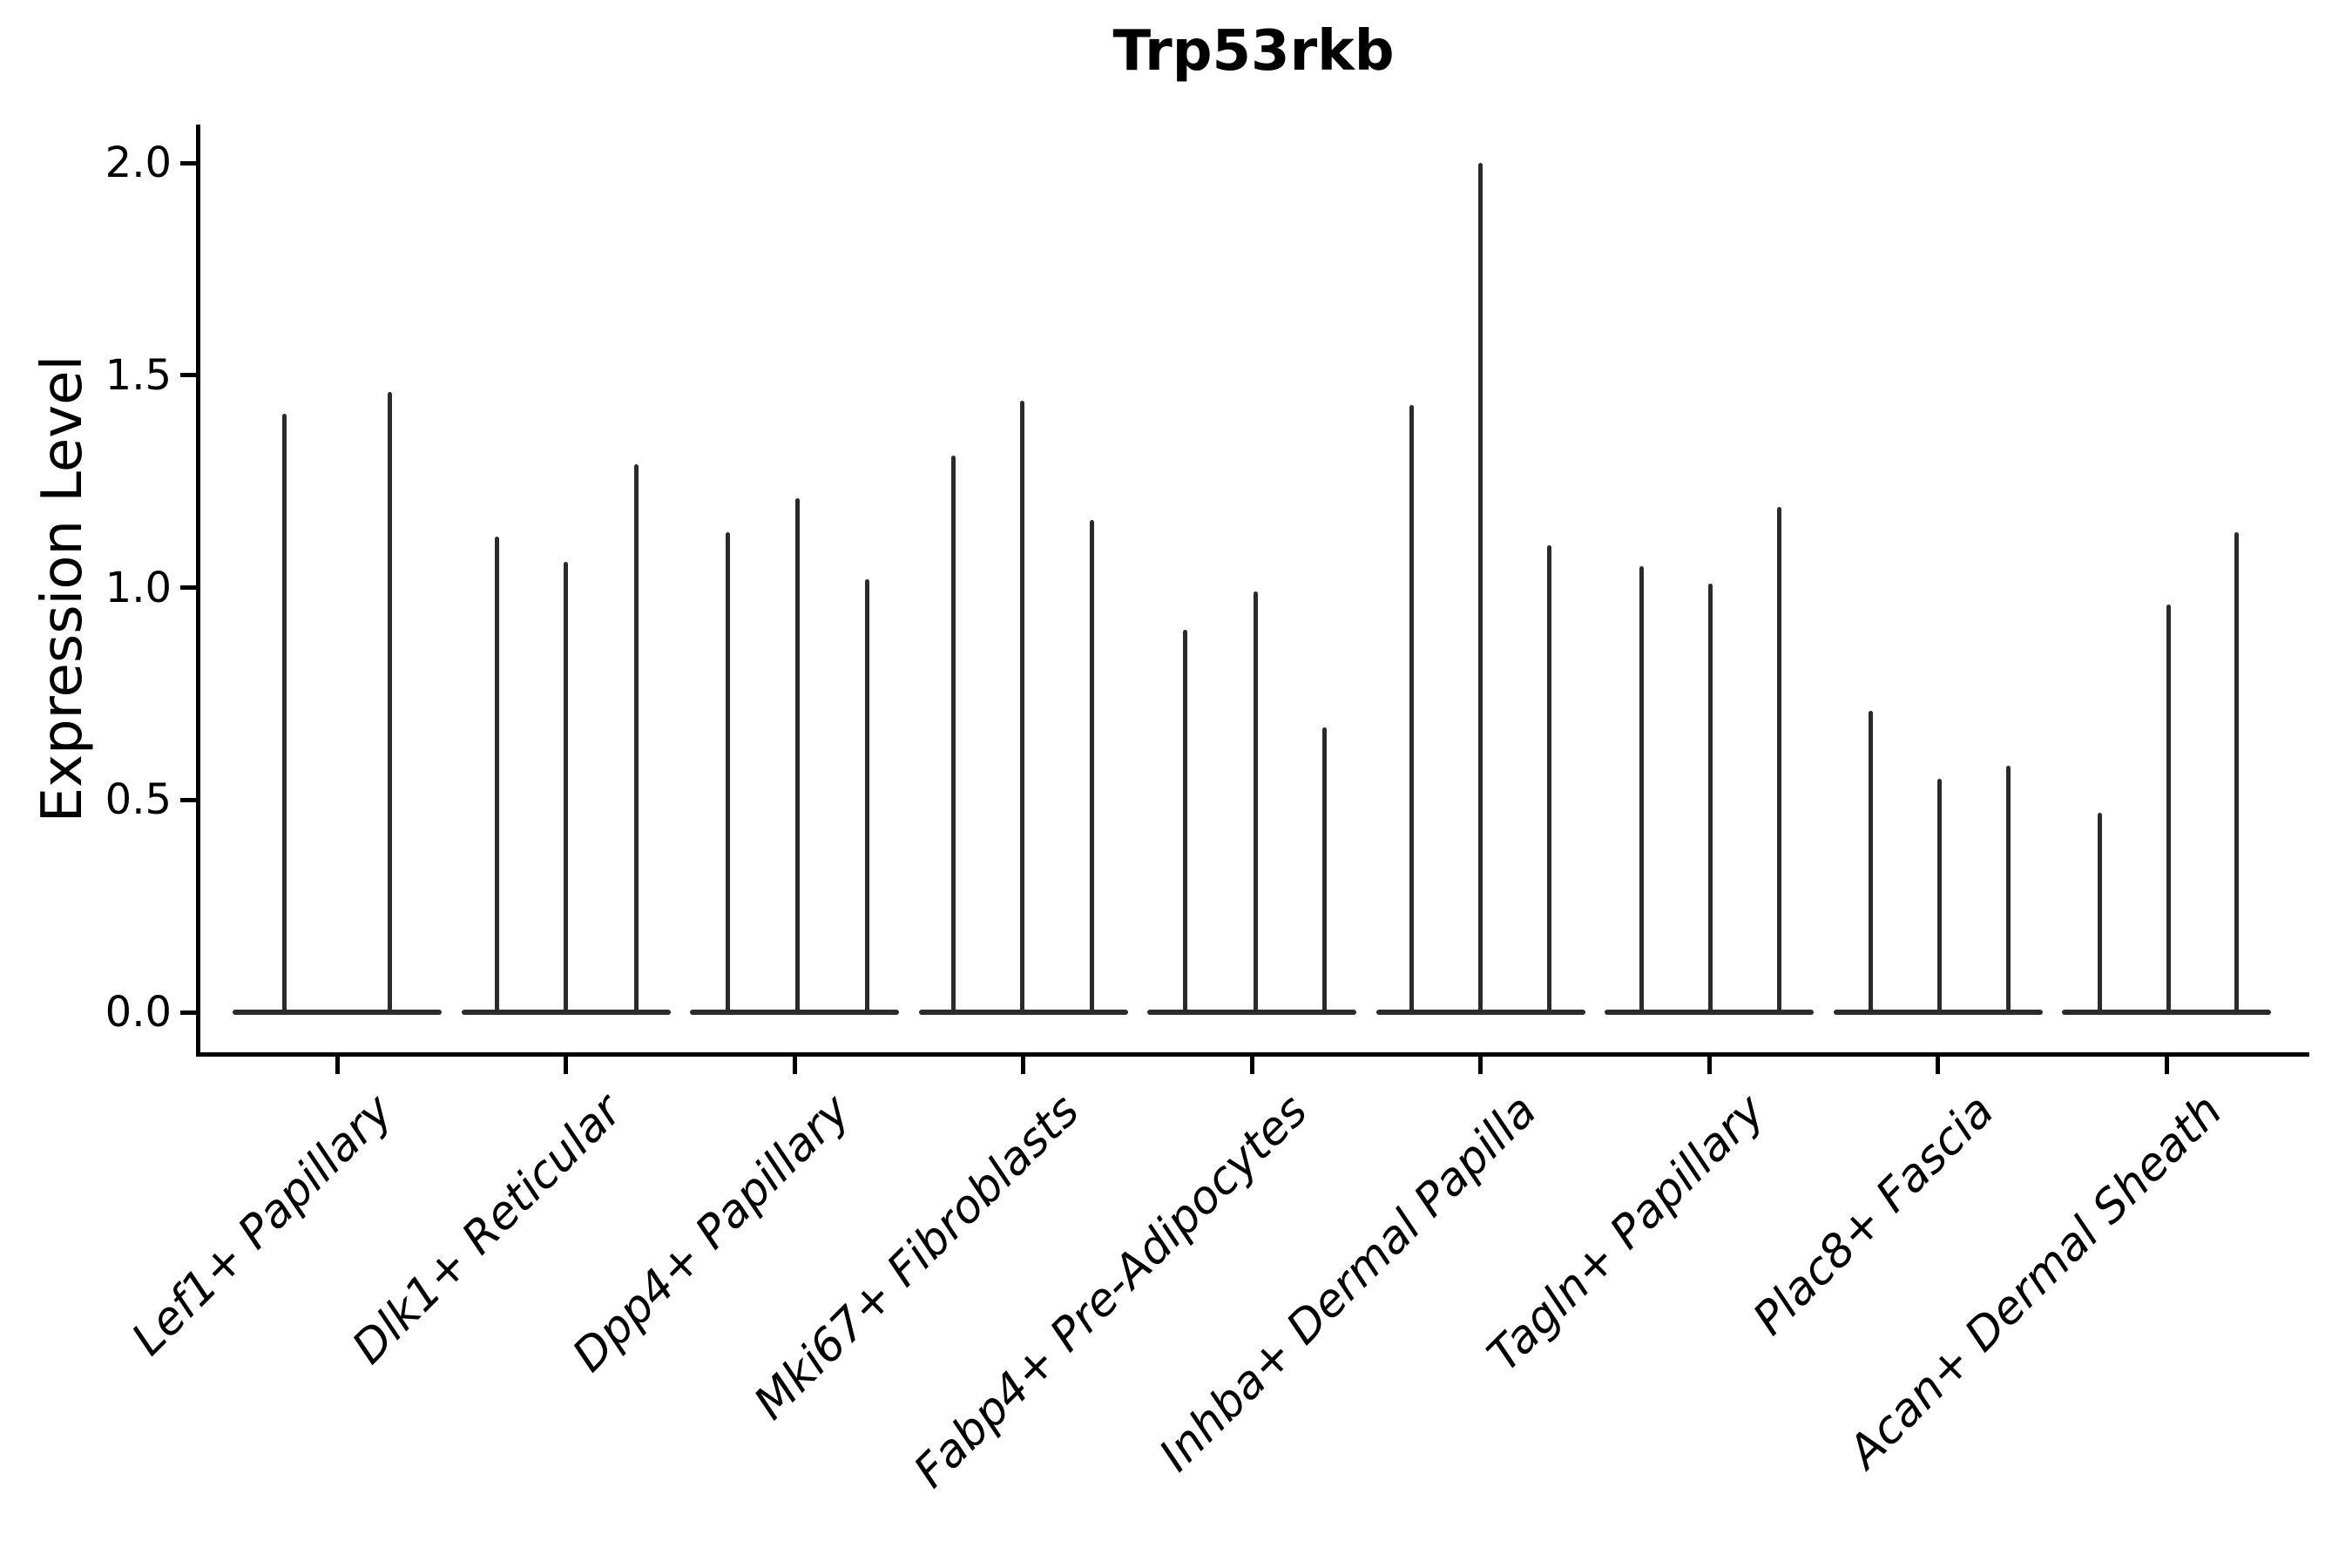 This screenshot has width=2352, height=1568. I want to click on x-tick-label: Inhba+ Dermal Papilla, so click(1348, 1283).